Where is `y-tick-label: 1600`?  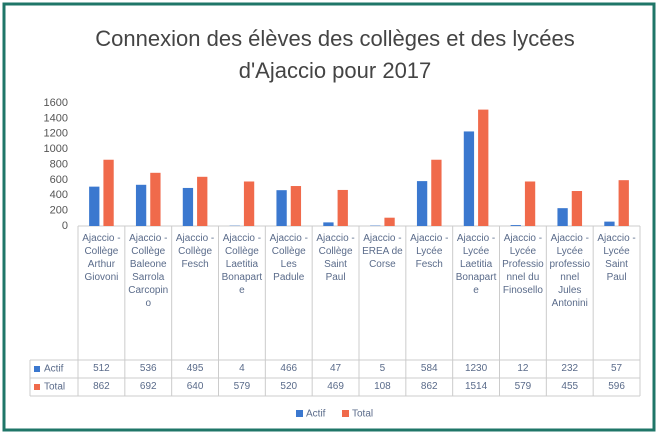
y-tick-label: 1600 is located at coordinates (56, 103).